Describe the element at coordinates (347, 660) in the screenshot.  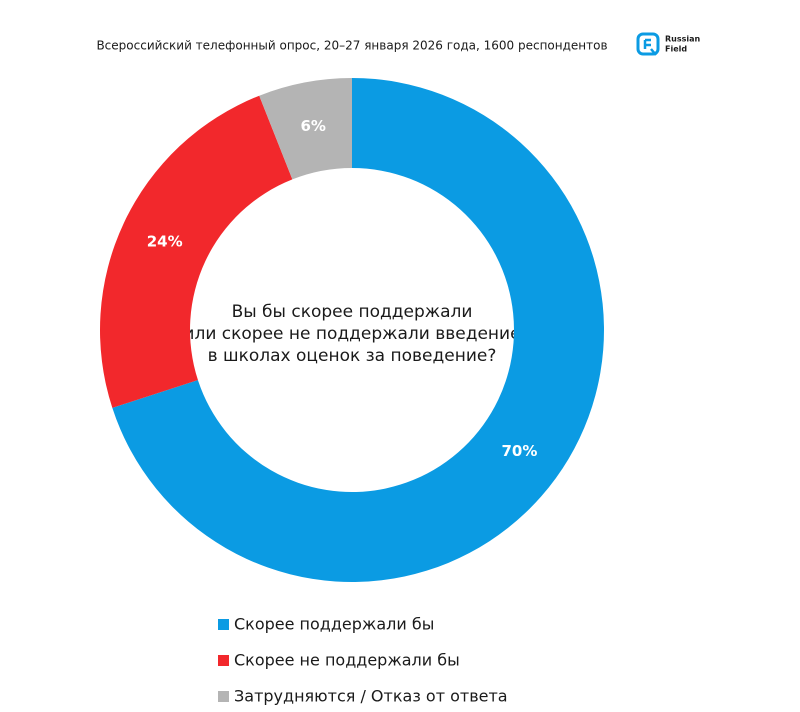
I see `legend-label: Скорее не поддержали бы` at that location.